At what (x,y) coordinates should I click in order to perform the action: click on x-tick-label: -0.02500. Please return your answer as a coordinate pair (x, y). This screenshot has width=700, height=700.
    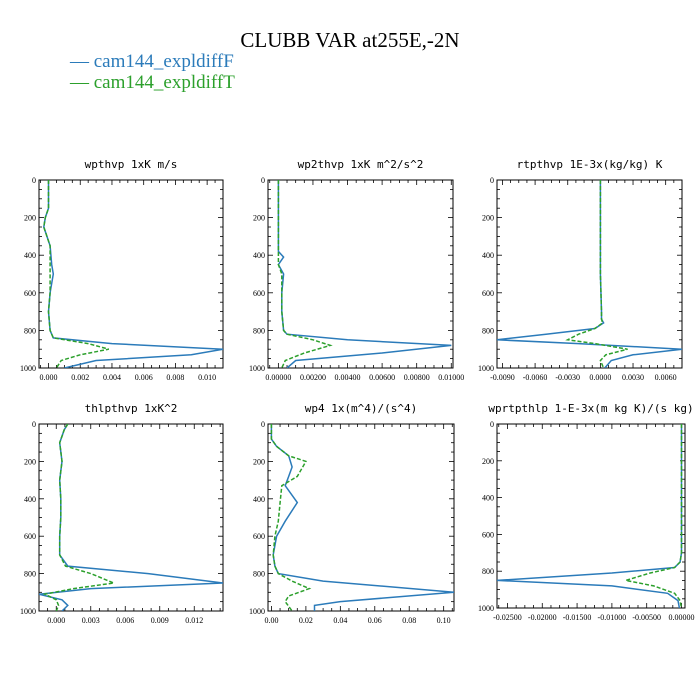
    Looking at the image, I should click on (507, 617).